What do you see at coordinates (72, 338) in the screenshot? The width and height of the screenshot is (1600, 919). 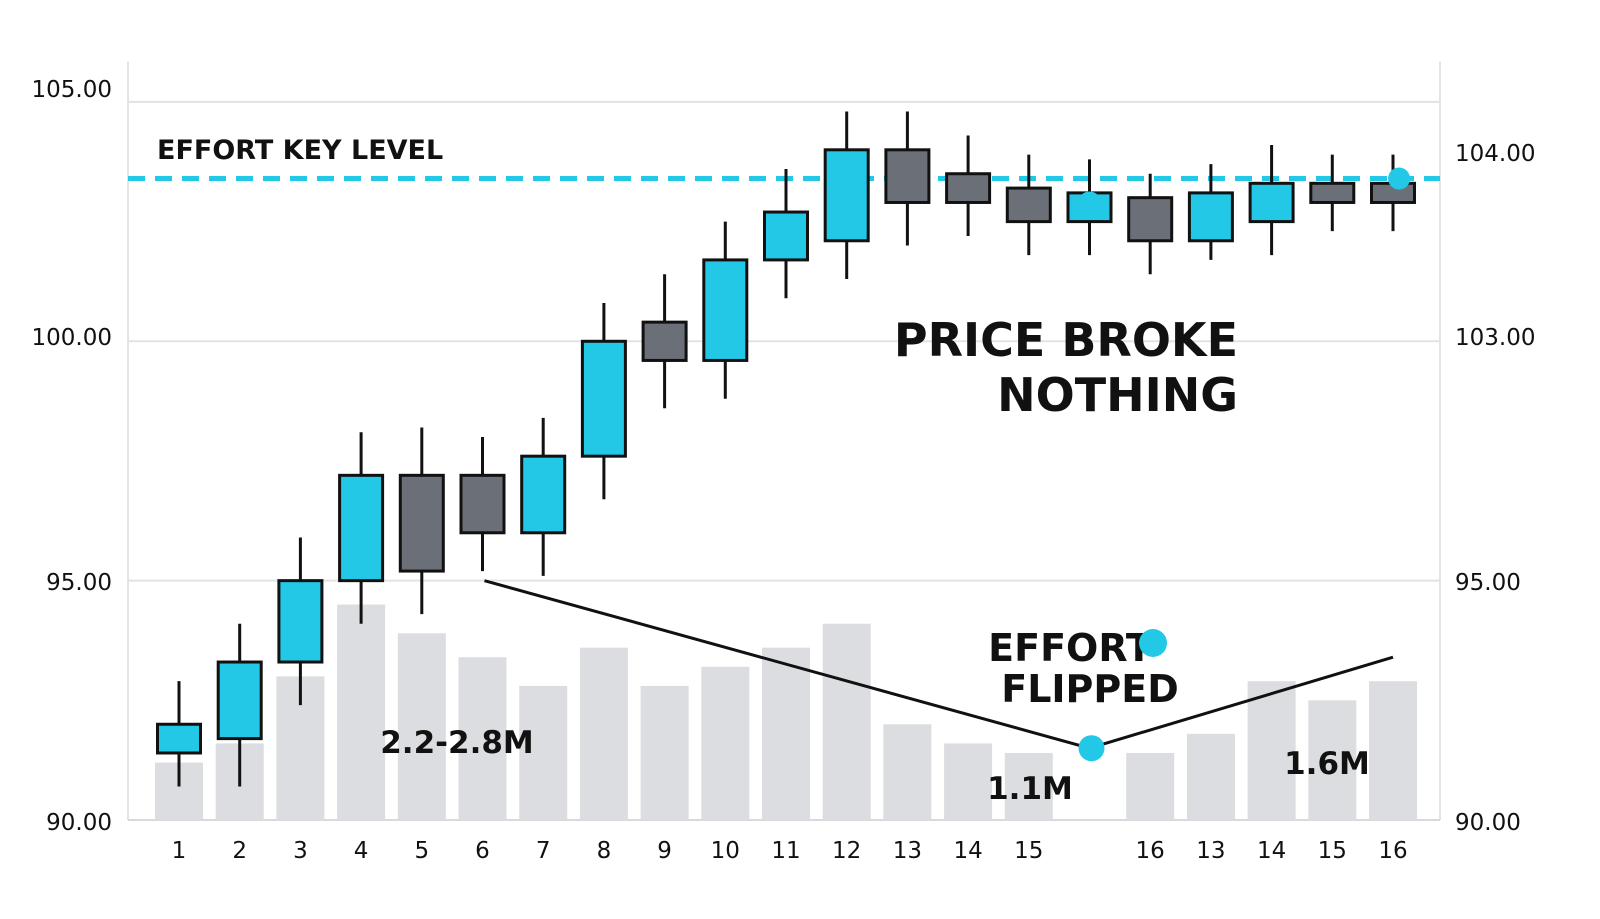 I see `y-tick-label-left: 100.00` at bounding box center [72, 338].